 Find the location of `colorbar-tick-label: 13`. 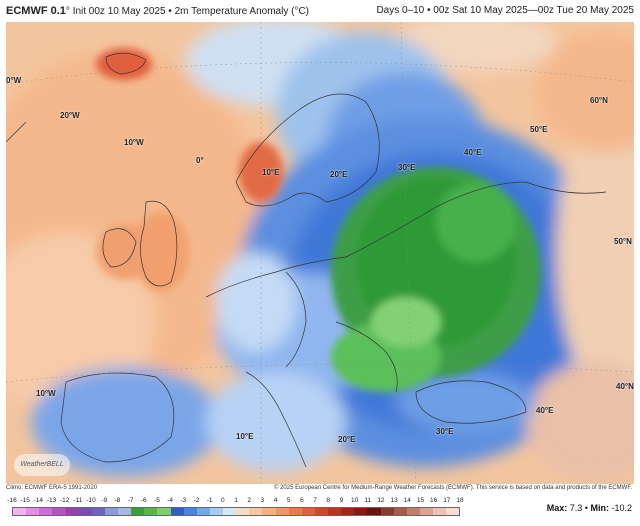

colorbar-tick-label: 13 is located at coordinates (394, 500).